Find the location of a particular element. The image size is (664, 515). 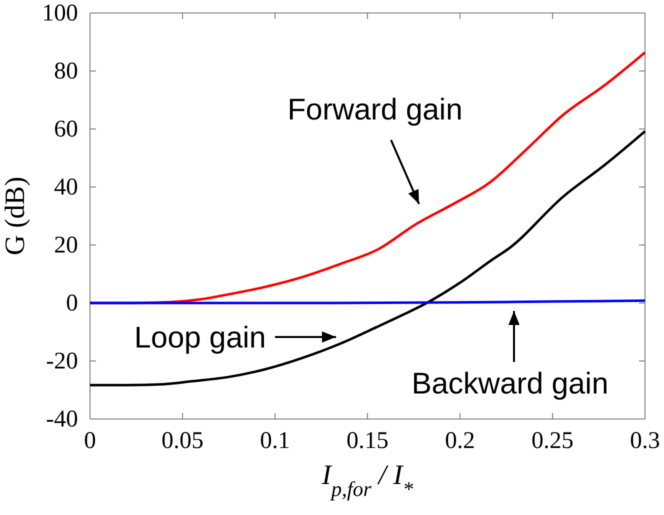

y-tick-label: 80 is located at coordinates (66, 71).